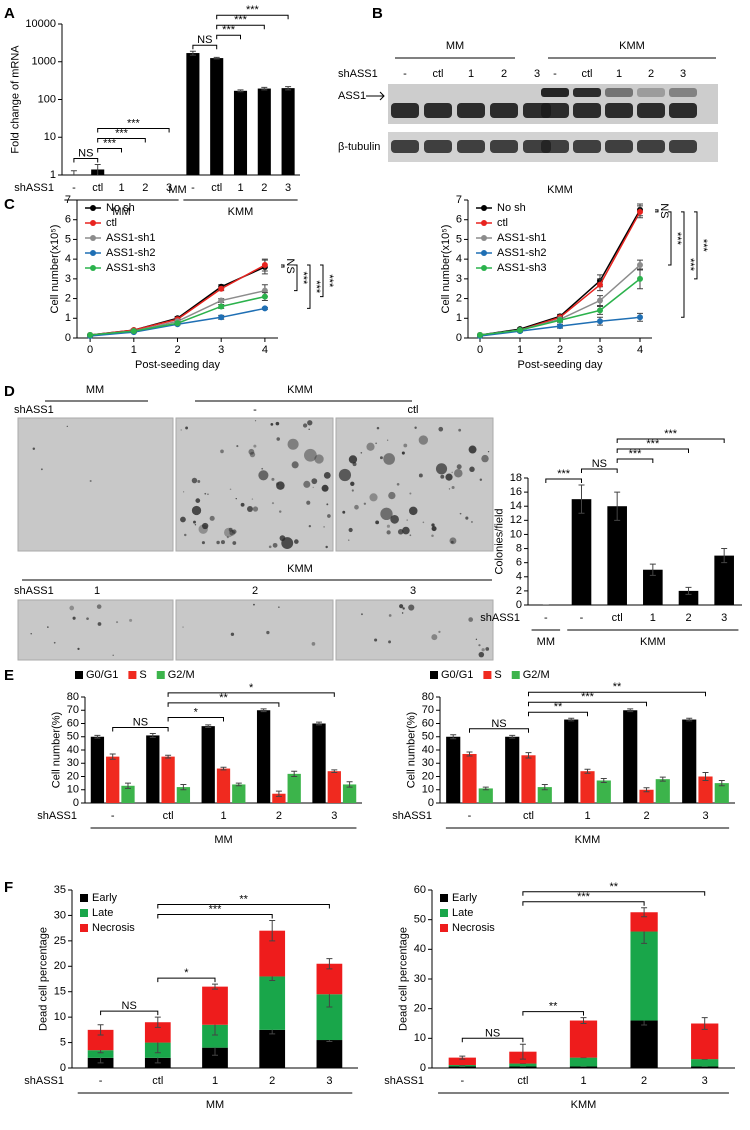 The height and width of the screenshot is (1130, 750). I want to click on group-label: MM, so click(121, 212).